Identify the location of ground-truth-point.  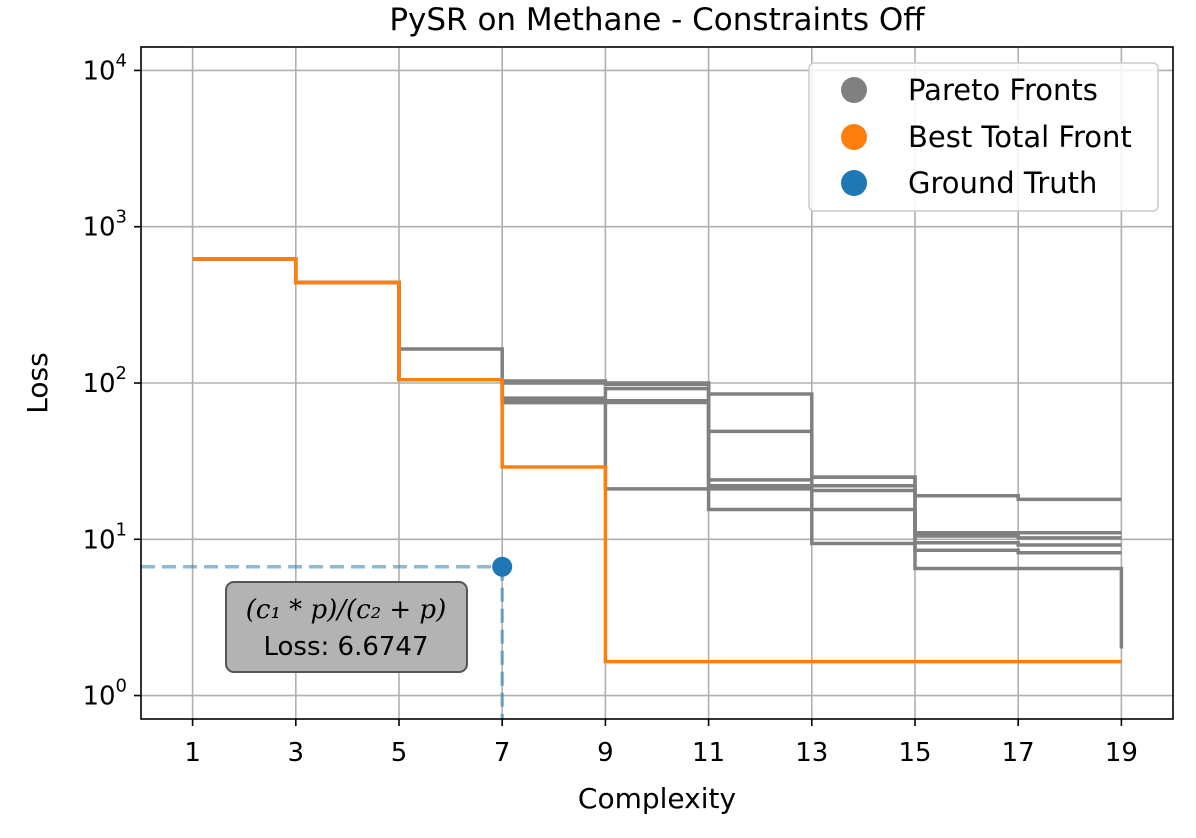
(502, 566).